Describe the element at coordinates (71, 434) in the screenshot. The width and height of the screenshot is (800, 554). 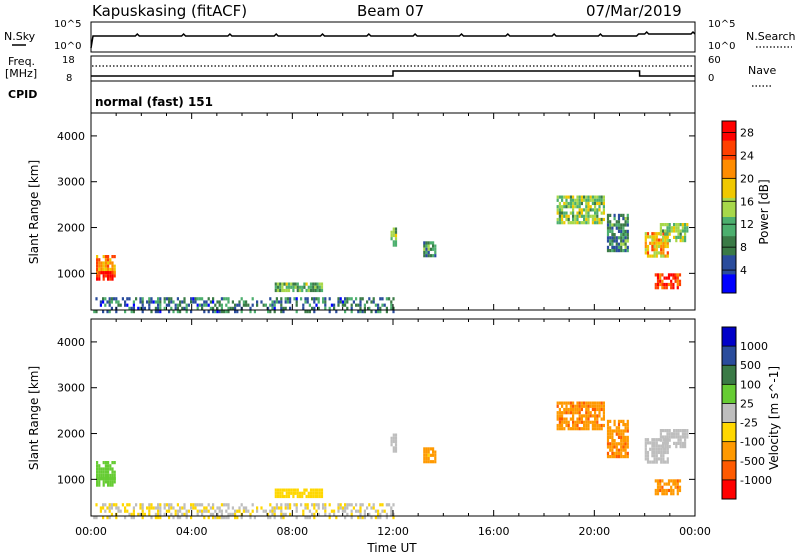
I see `y-tick-label: 2000` at that location.